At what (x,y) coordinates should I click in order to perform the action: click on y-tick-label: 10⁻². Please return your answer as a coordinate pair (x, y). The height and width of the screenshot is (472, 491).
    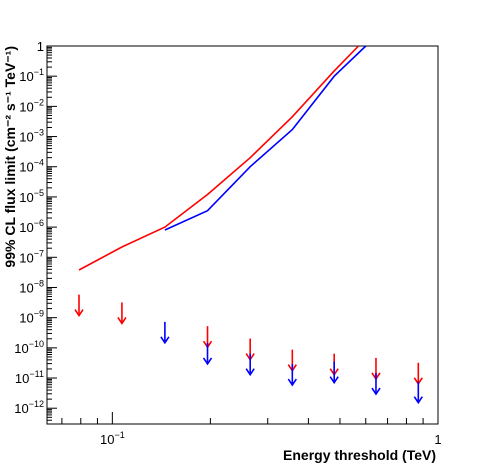
    Looking at the image, I should click on (31, 105).